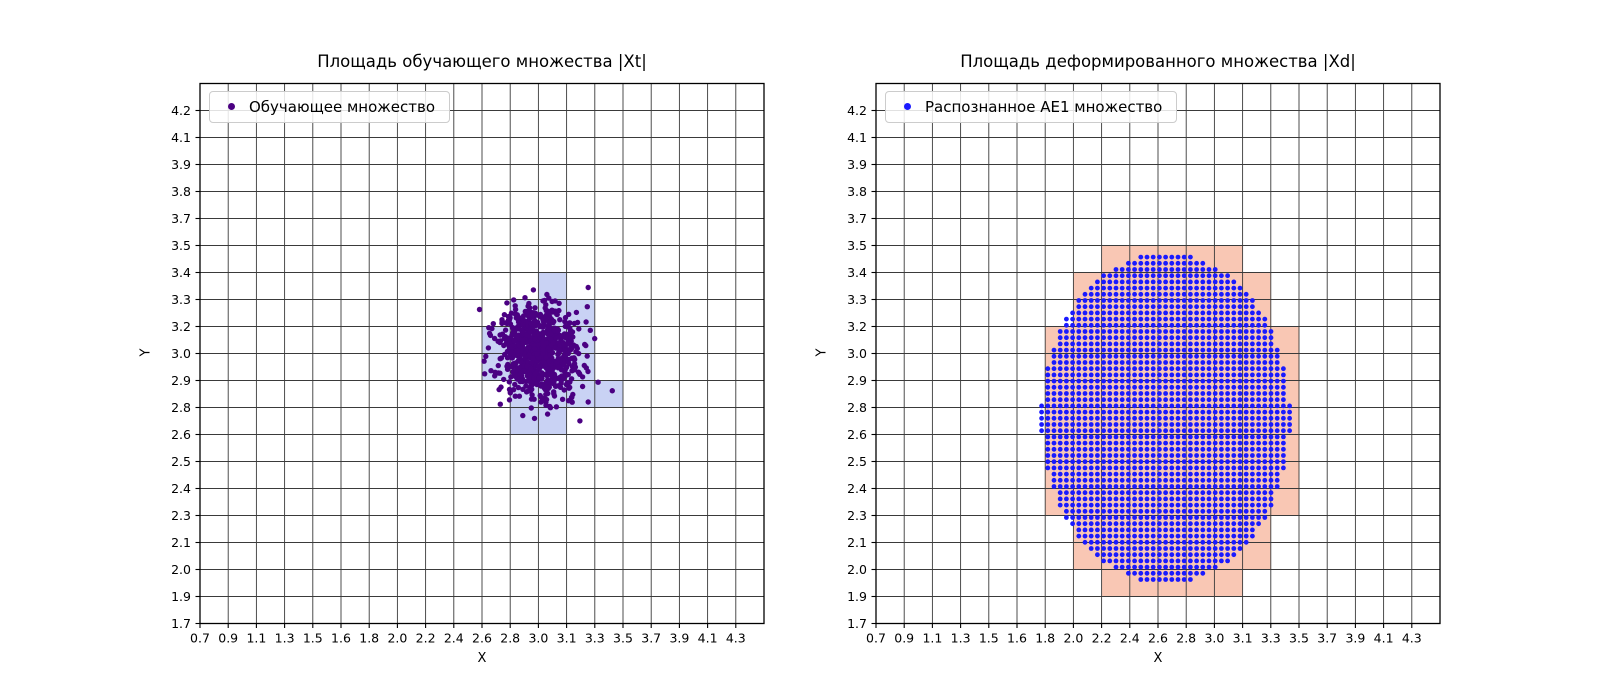 The image size is (1600, 700). Describe the element at coordinates (1158, 61) in the screenshot. I see `plot-title-deformed: Площадь деформированного множества |Xd|` at that location.